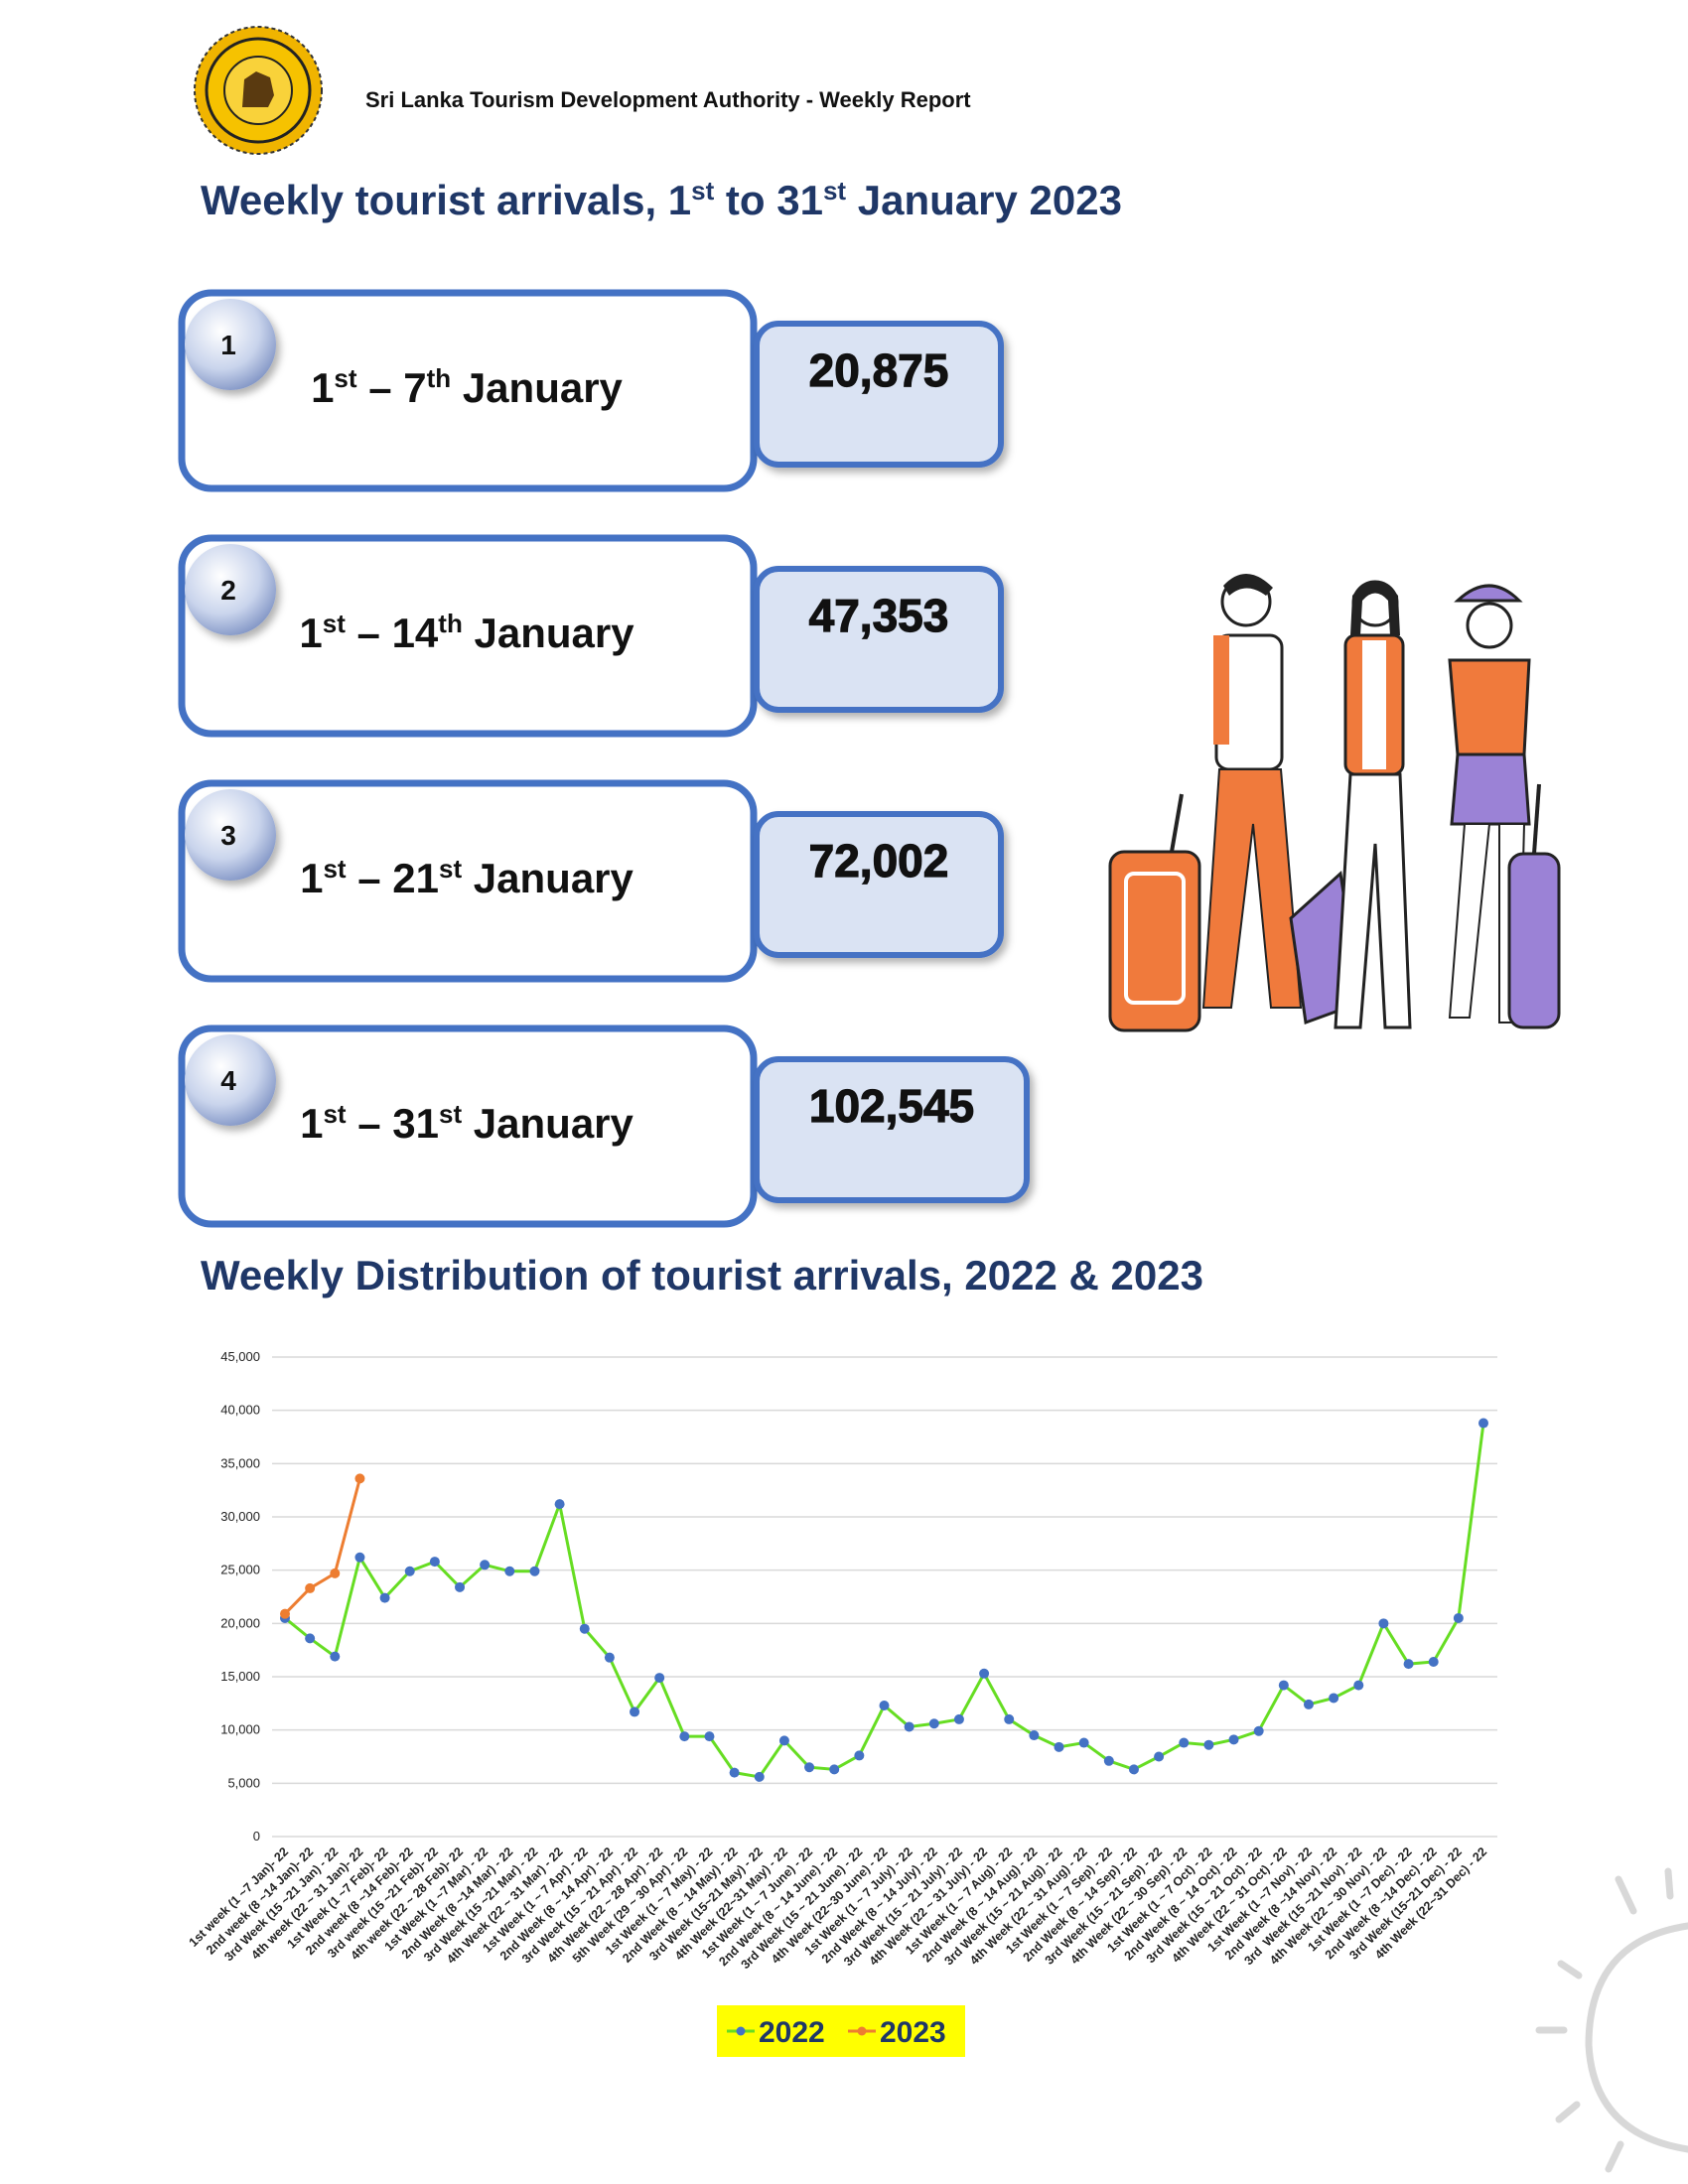 Image resolution: width=1688 pixels, height=2184 pixels. What do you see at coordinates (768, 200) in the screenshot?
I see `text-part: to 31` at bounding box center [768, 200].